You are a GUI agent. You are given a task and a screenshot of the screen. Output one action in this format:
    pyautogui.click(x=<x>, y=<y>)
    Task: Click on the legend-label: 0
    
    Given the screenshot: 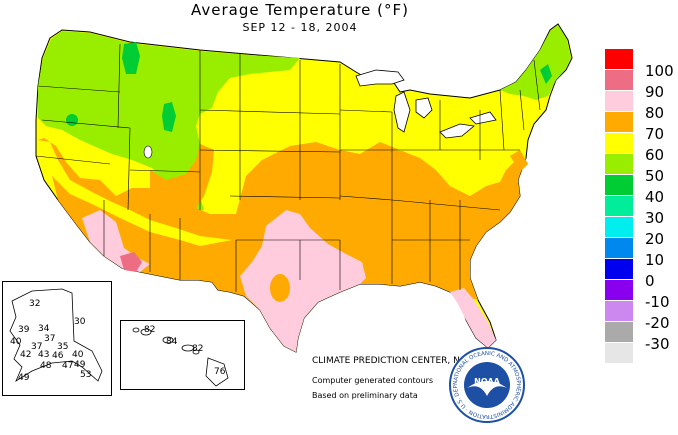 What is the action you would take?
    pyautogui.click(x=650, y=281)
    